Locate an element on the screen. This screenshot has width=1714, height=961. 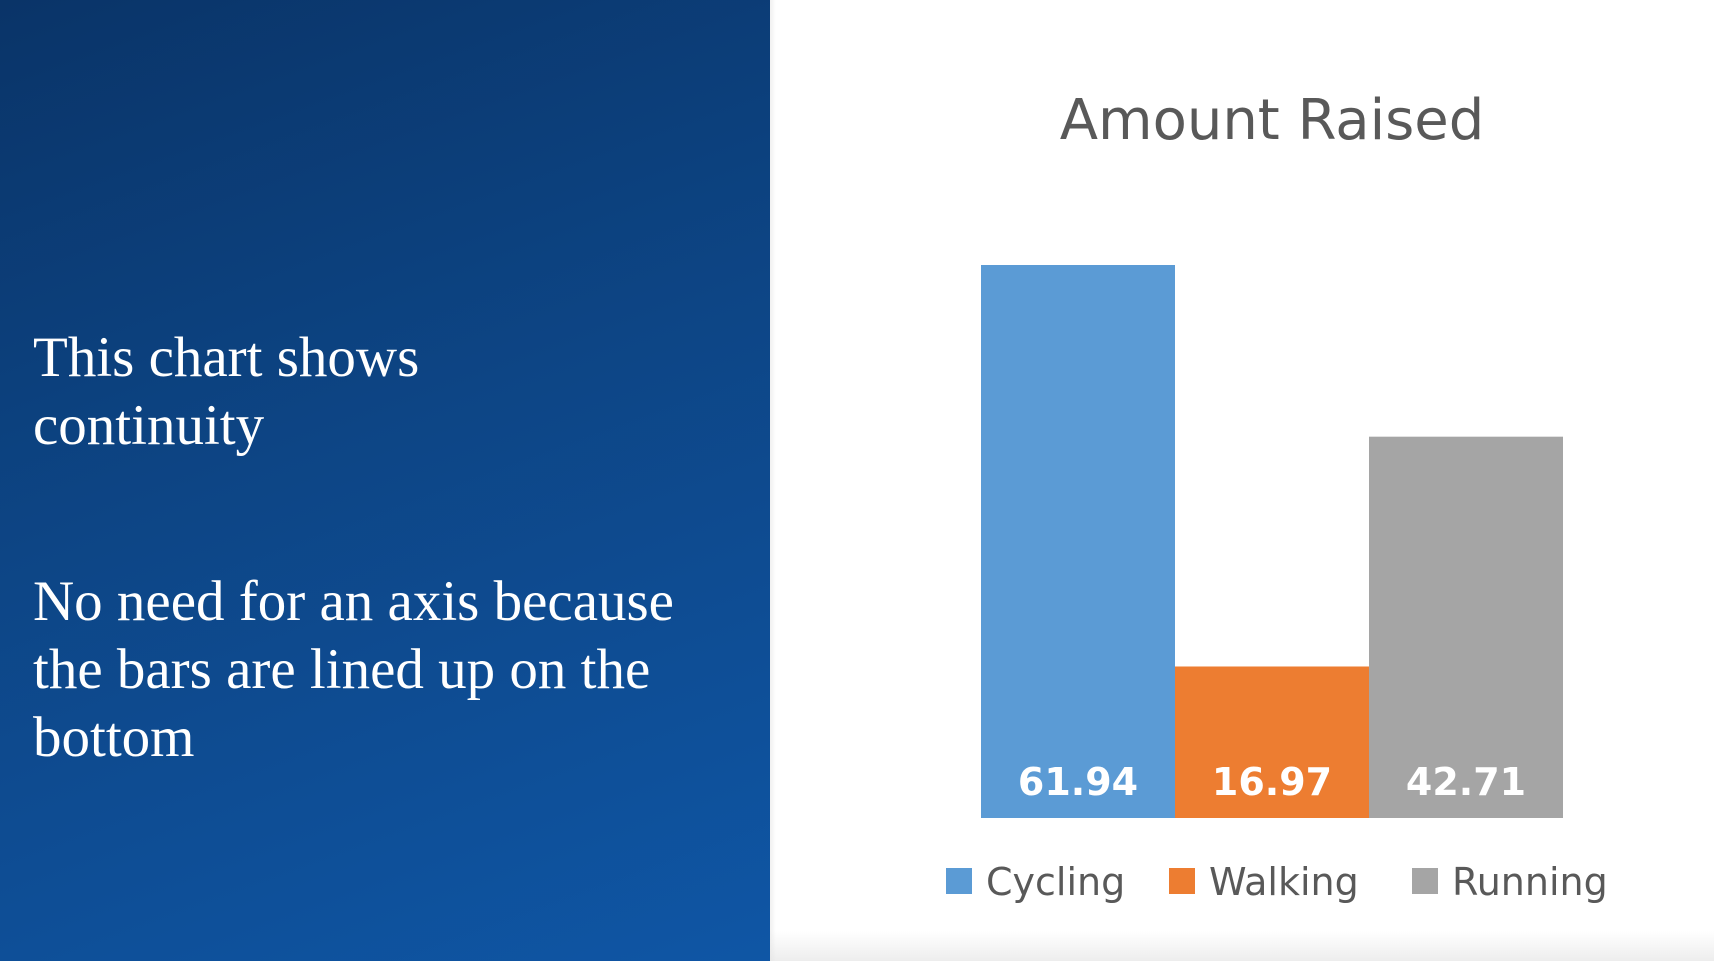
legend-swatch-walking is located at coordinates (1182, 881).